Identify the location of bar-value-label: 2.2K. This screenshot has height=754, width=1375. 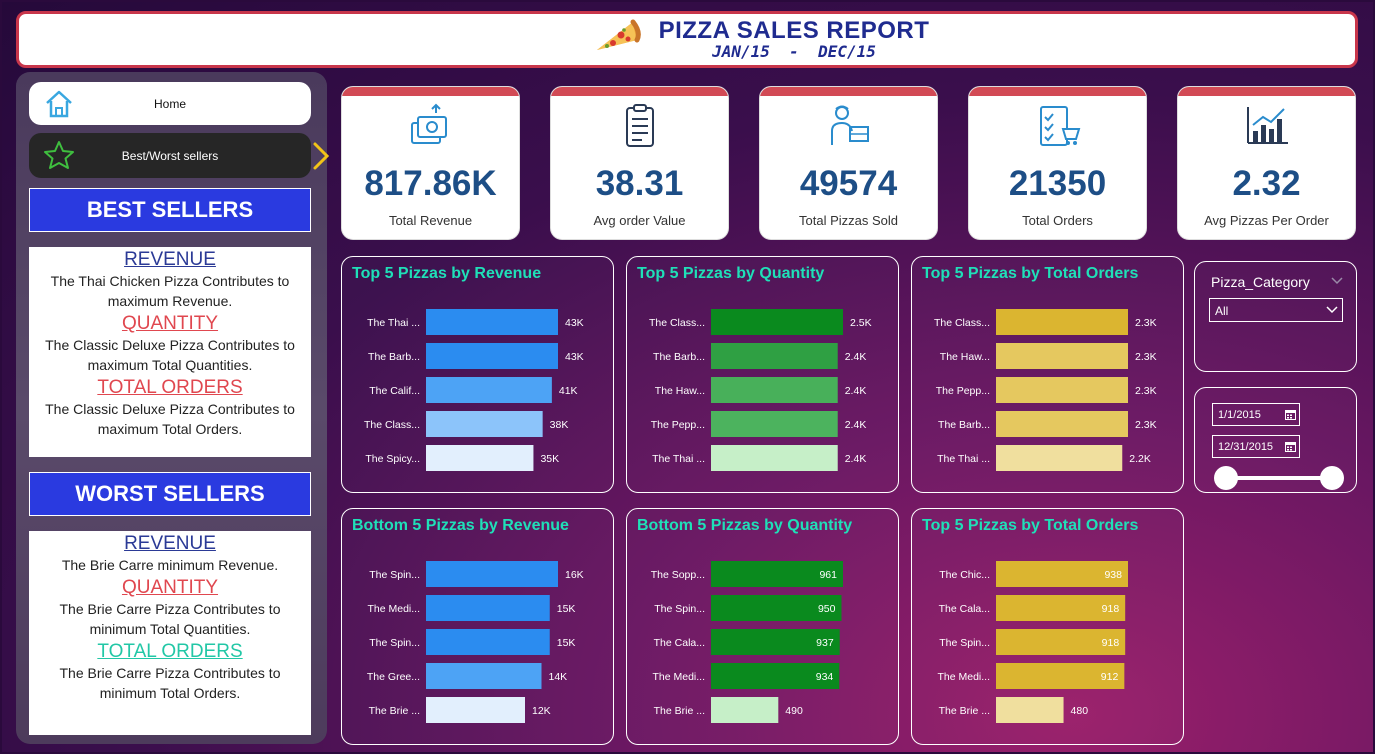
(1140, 459).